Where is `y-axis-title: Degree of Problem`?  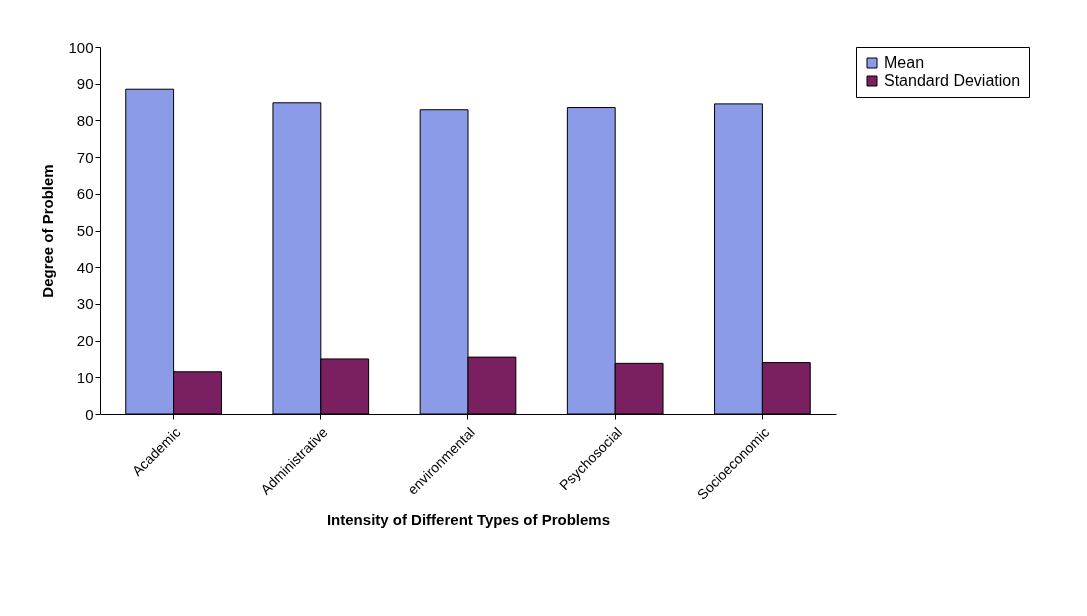
y-axis-title: Degree of Problem is located at coordinates (48, 231).